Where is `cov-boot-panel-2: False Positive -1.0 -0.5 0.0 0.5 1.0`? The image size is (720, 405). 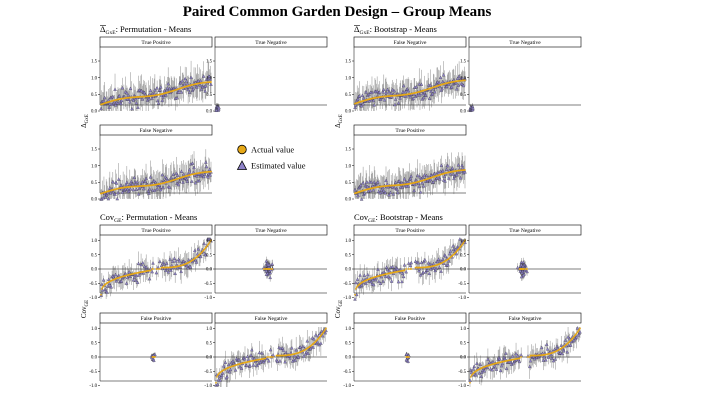 cov-boot-panel-2: False Positive -1.0 -0.5 0.0 0.5 1.0 is located at coordinates (405, 350).